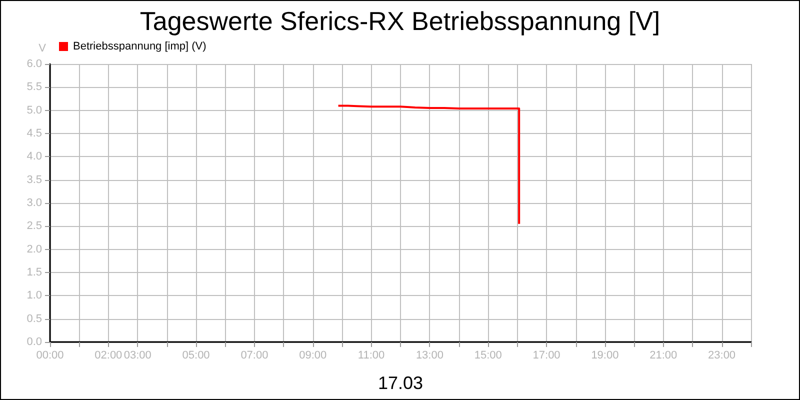 This screenshot has width=800, height=400. I want to click on x-tick-label: 09:00, so click(313, 356).